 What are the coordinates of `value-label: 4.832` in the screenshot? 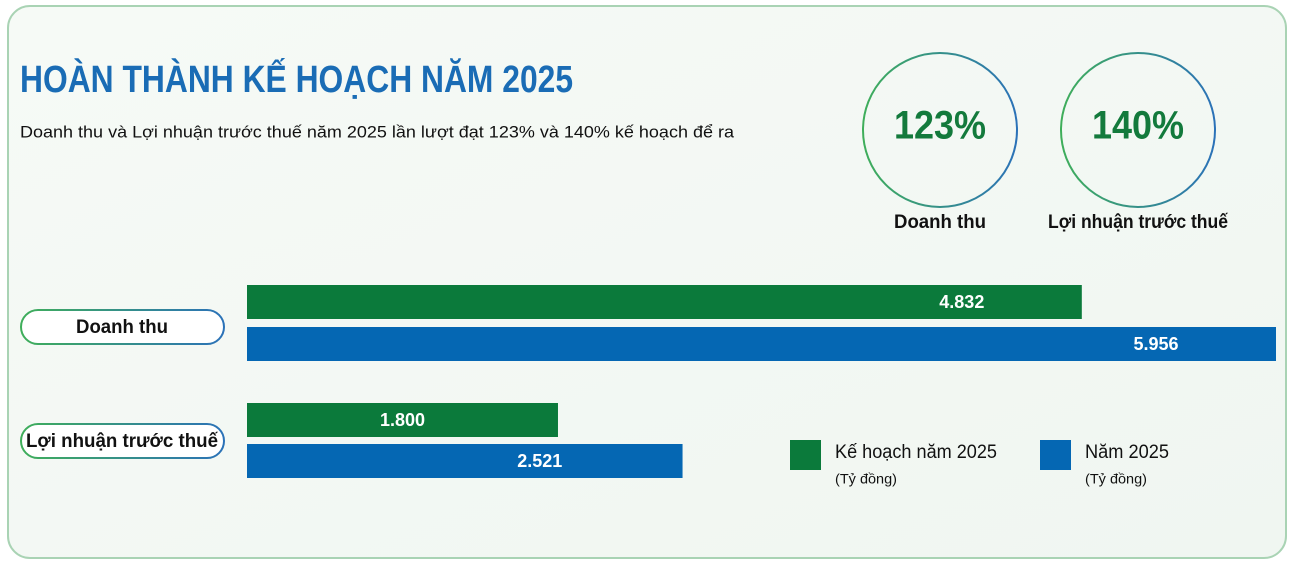 It's located at (961, 302).